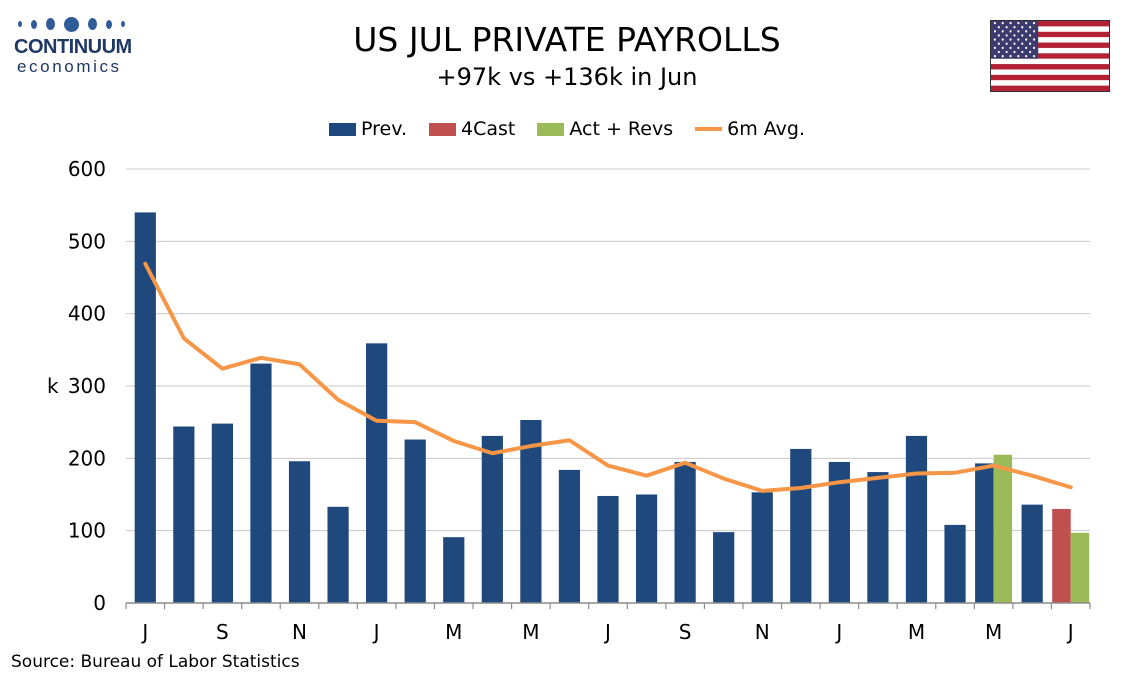 Image resolution: width=1134 pixels, height=680 pixels. I want to click on source-note: Source: Bureau of Labor Statistics, so click(155, 662).